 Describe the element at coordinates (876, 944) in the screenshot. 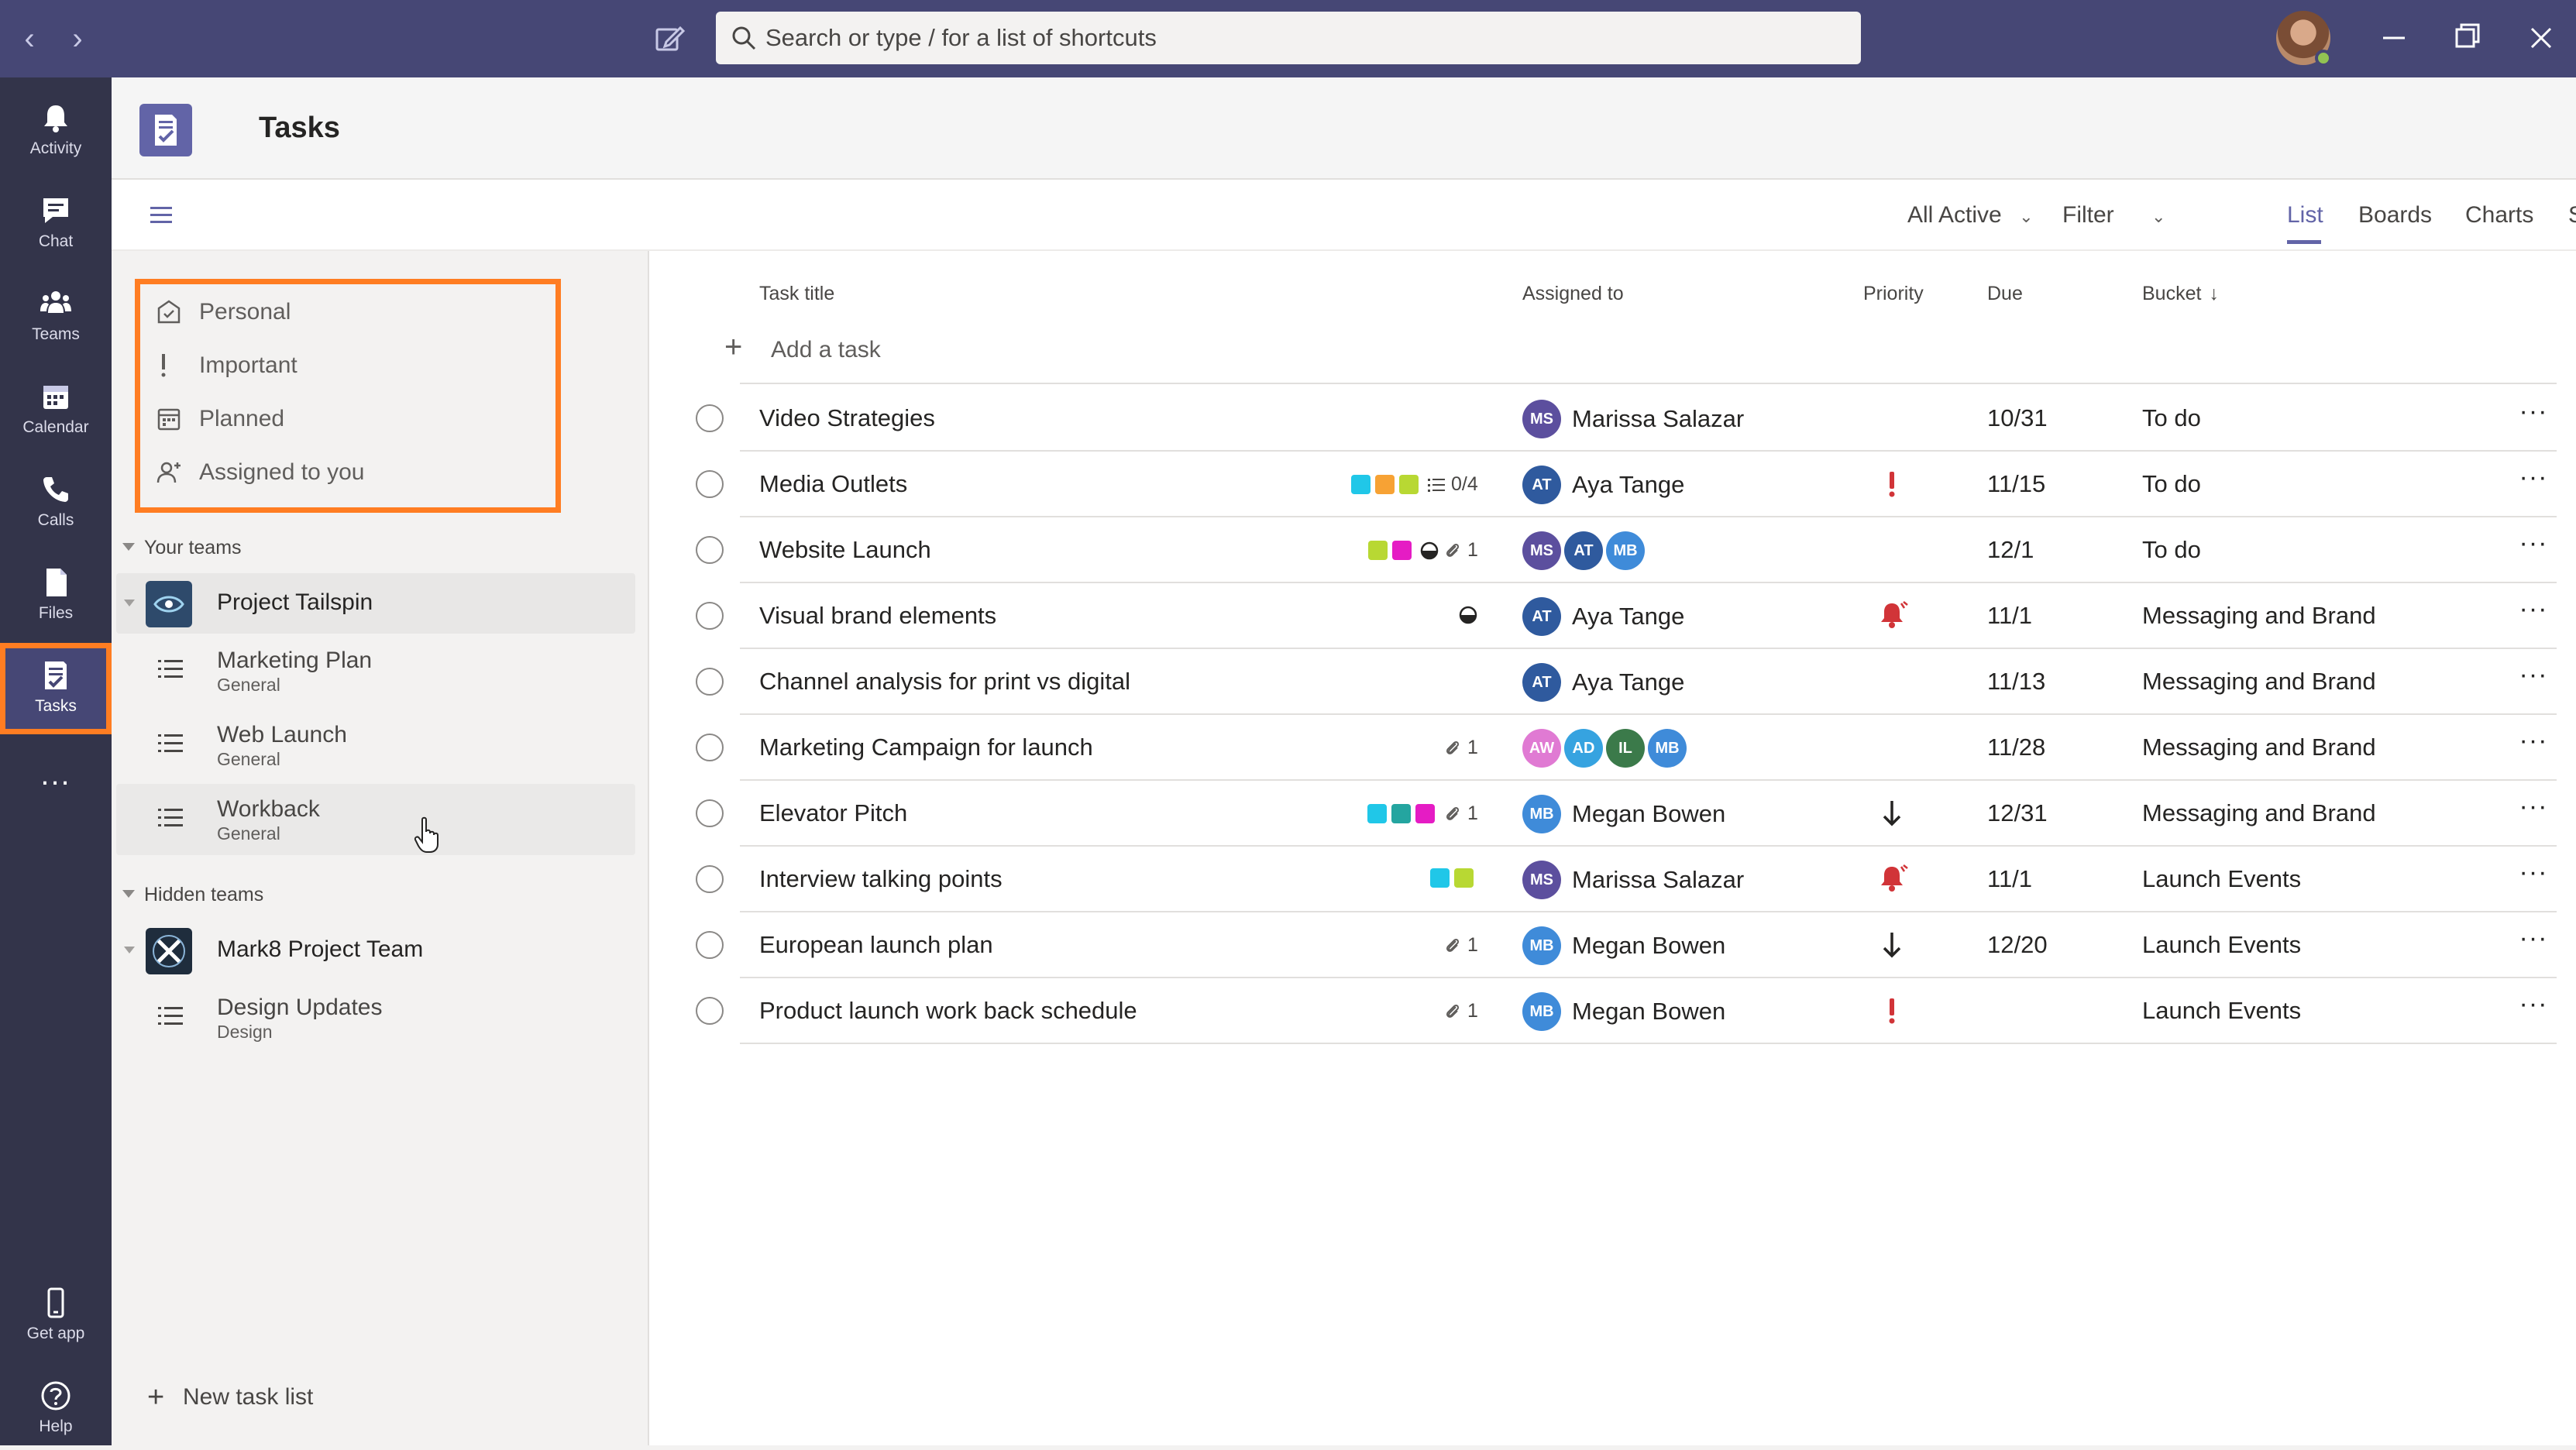

I see `task-title: European launch plan` at that location.